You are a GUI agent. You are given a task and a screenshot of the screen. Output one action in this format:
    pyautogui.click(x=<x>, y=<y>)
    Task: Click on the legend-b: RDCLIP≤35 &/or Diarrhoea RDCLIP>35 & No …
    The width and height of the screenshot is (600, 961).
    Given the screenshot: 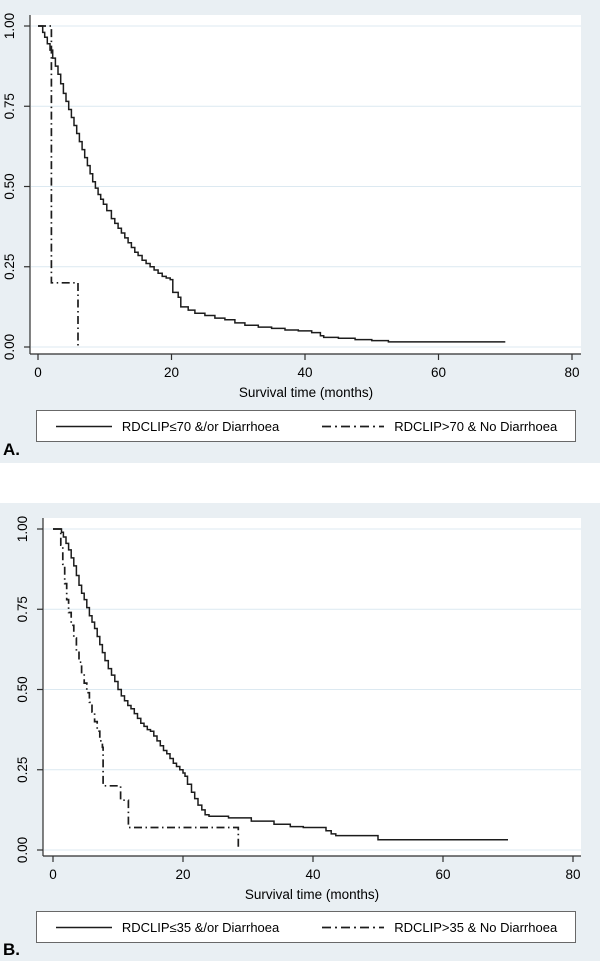 What is the action you would take?
    pyautogui.click(x=306, y=927)
    